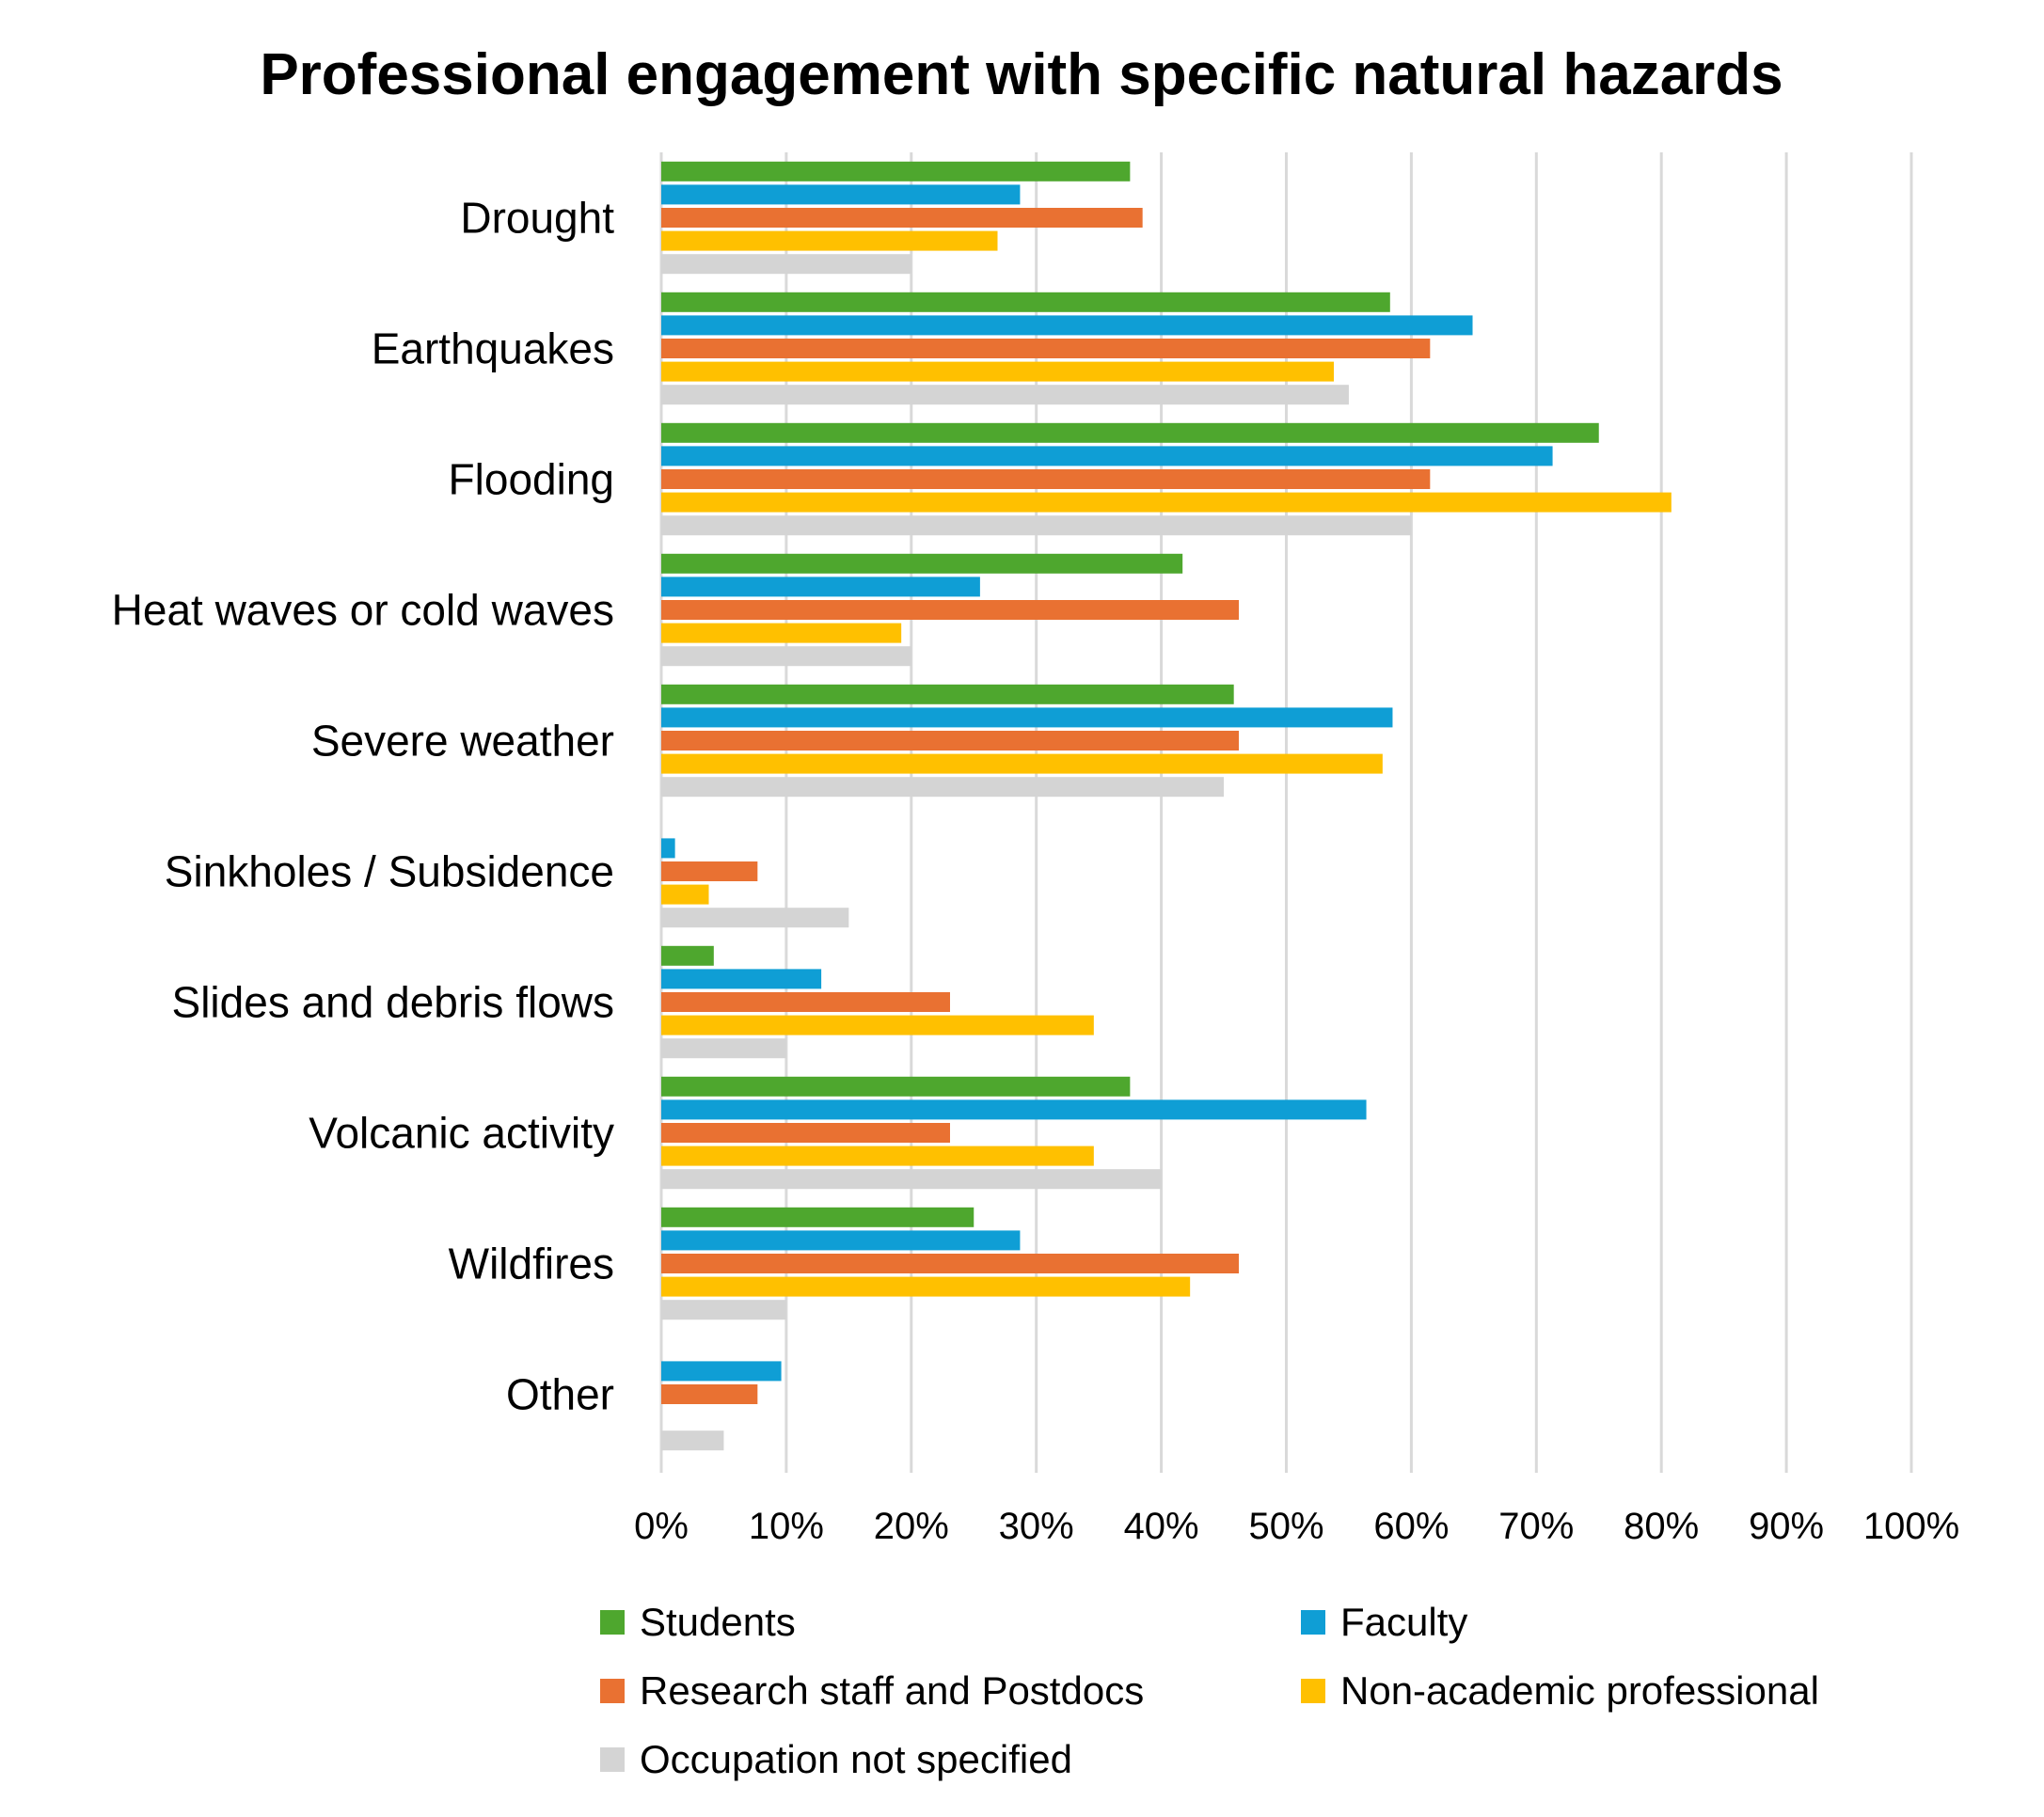 This screenshot has width=2044, height=1817. What do you see at coordinates (892, 1690) in the screenshot?
I see `legend-label-research-staff-and-postdocs: Research staff and Postdocs` at bounding box center [892, 1690].